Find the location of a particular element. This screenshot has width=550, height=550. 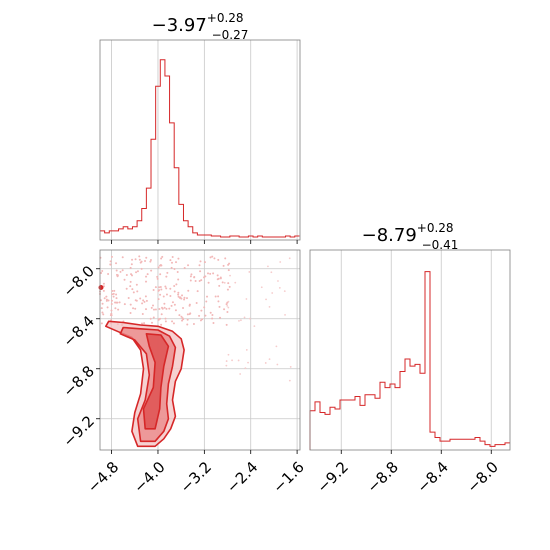

title-bottom-right-sup: +0.28 is located at coordinates (435, 228).